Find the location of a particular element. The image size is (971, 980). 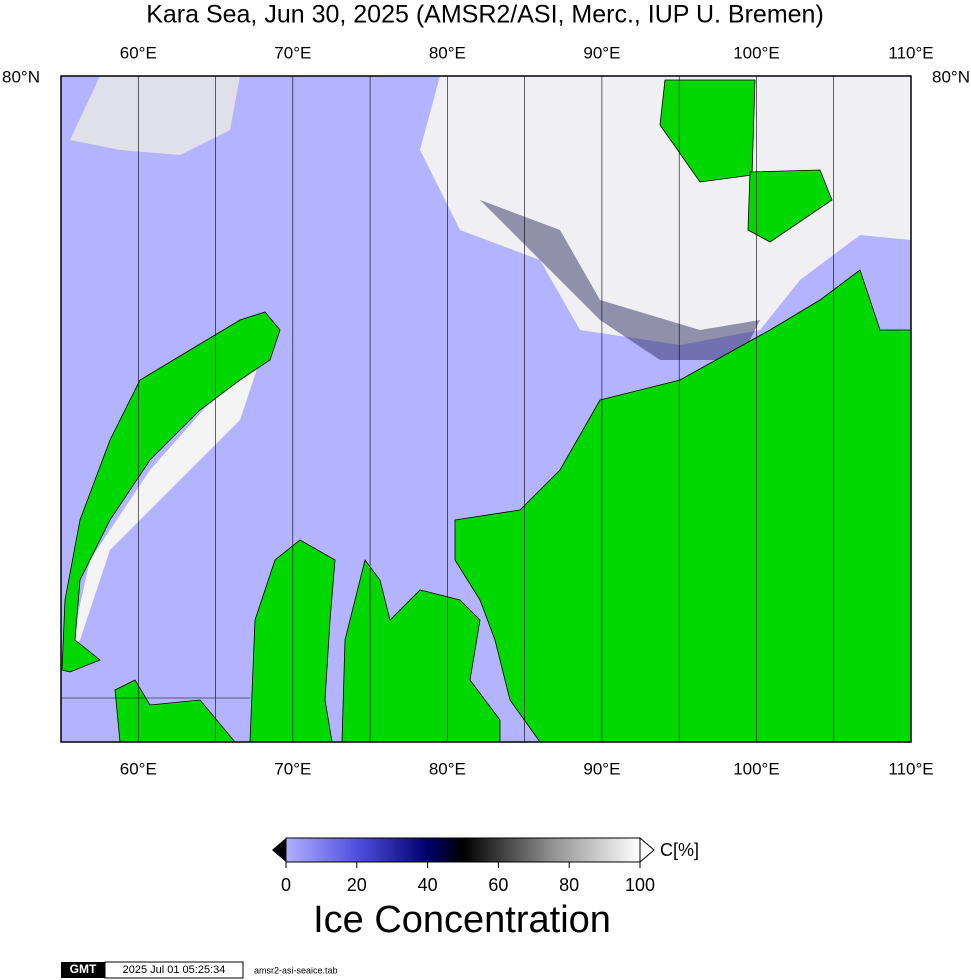

tick-label: 0 is located at coordinates (286, 885).